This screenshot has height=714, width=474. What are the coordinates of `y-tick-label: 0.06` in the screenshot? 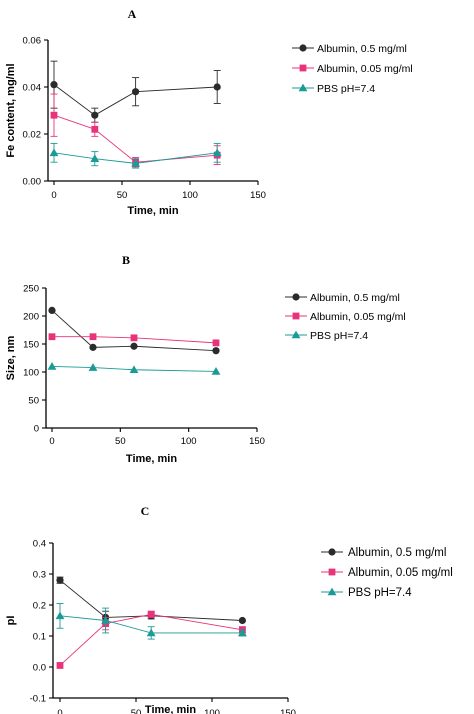 It's located at (32, 41).